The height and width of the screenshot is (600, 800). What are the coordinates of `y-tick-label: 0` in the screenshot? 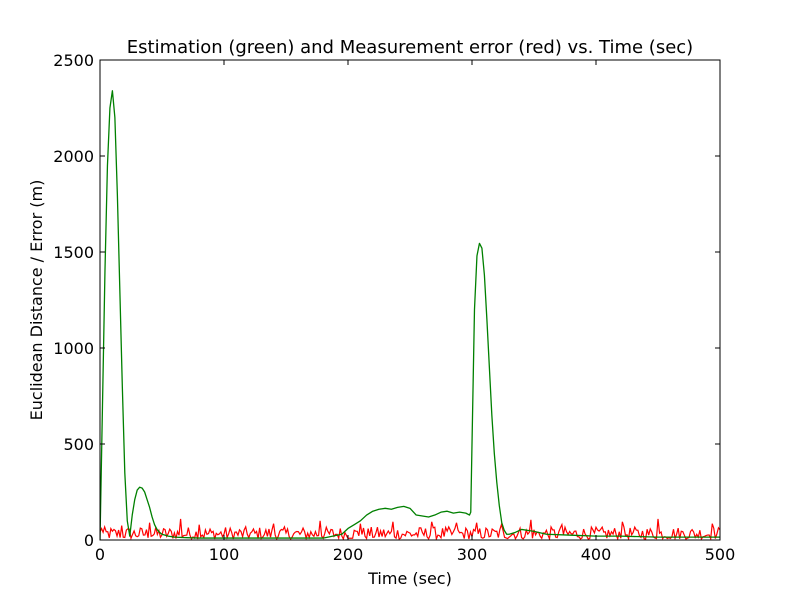 It's located at (89, 540).